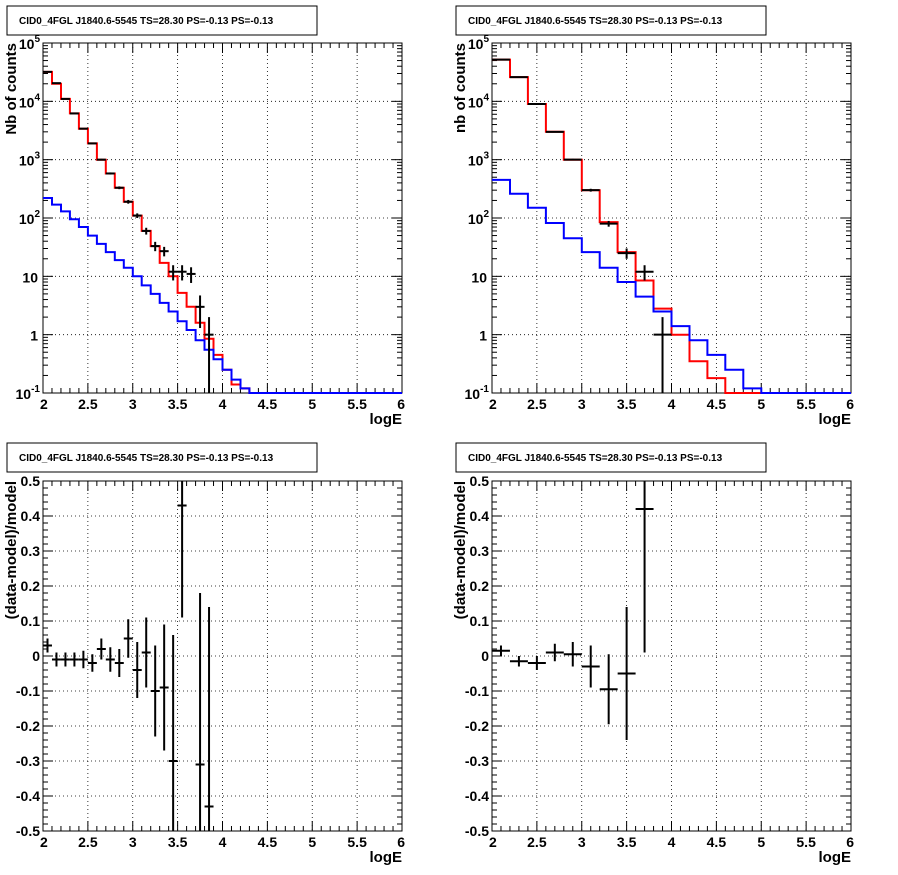  I want to click on y-tick-label: -0.1, so click(477, 691).